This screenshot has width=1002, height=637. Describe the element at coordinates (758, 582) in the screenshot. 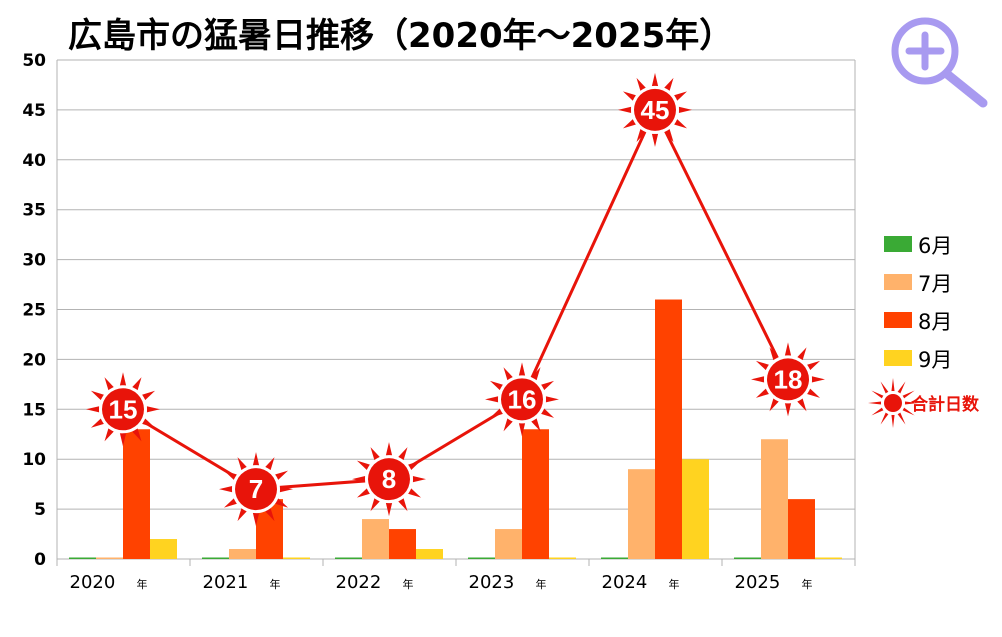

I see `x-tick-label: 2025` at that location.